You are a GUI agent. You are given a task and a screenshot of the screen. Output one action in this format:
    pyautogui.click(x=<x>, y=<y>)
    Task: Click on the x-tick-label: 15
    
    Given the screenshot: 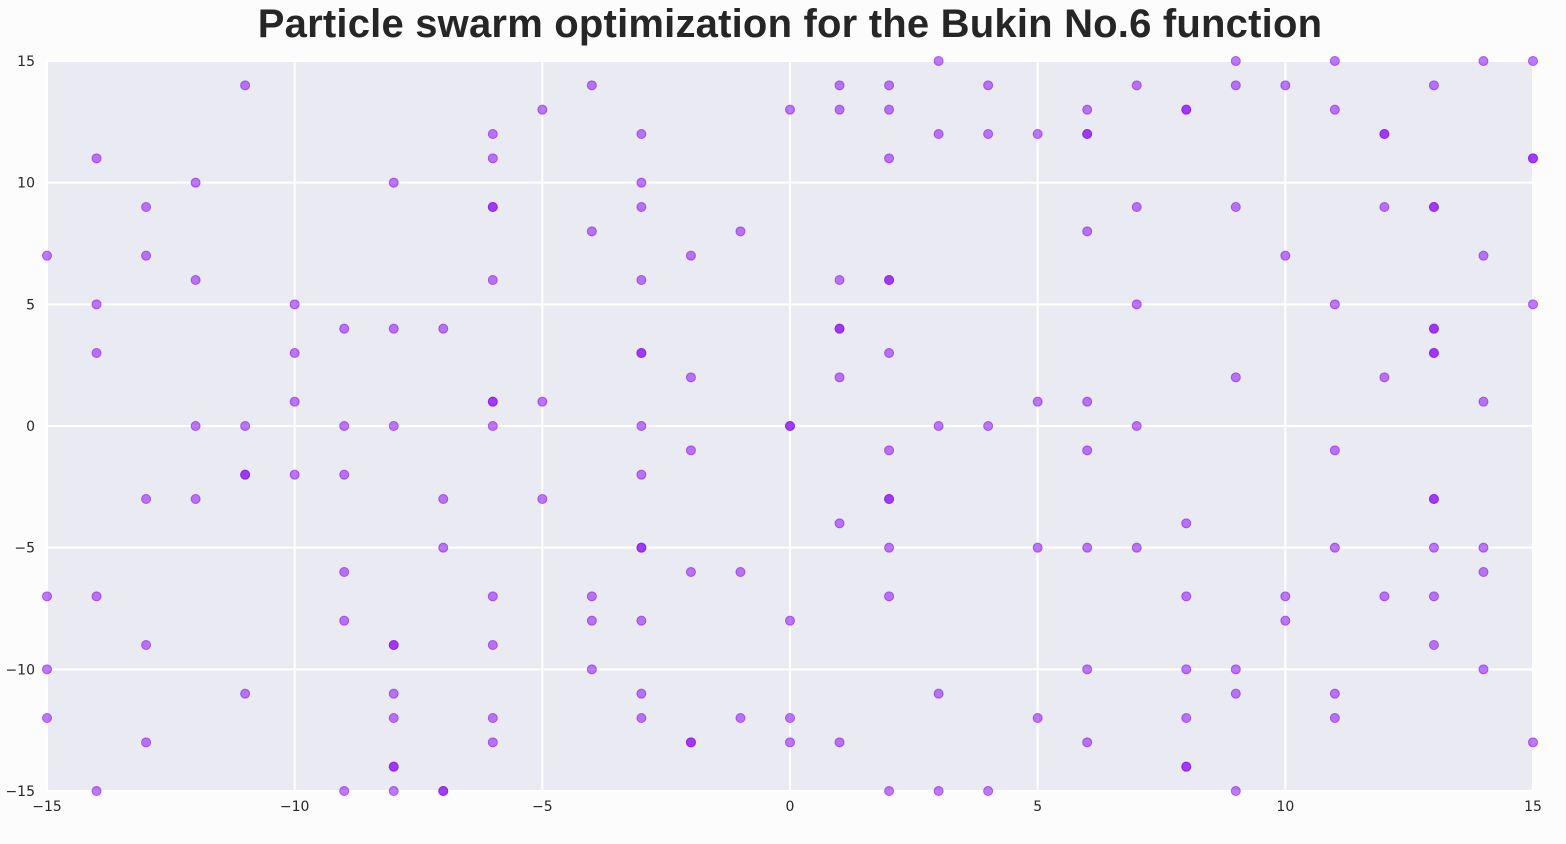 What is the action you would take?
    pyautogui.click(x=1533, y=807)
    